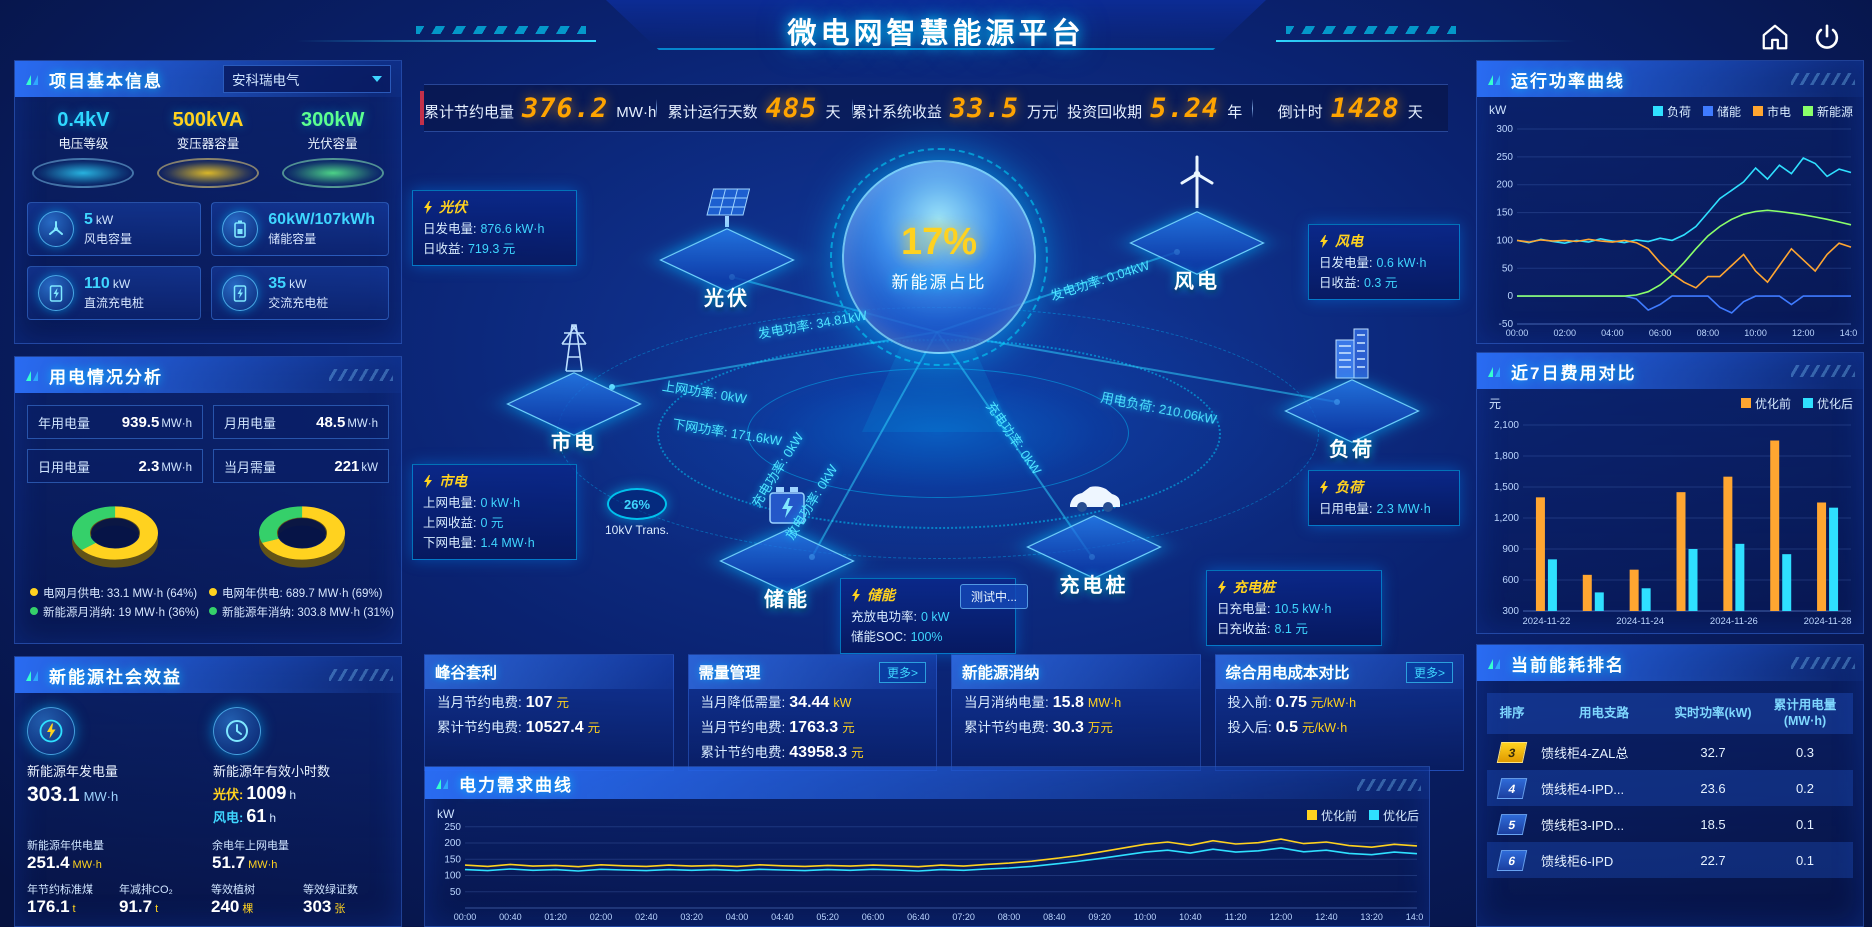 The height and width of the screenshot is (927, 1872). What do you see at coordinates (1094, 539) in the screenshot?
I see `node-charger: 充电桩` at bounding box center [1094, 539].